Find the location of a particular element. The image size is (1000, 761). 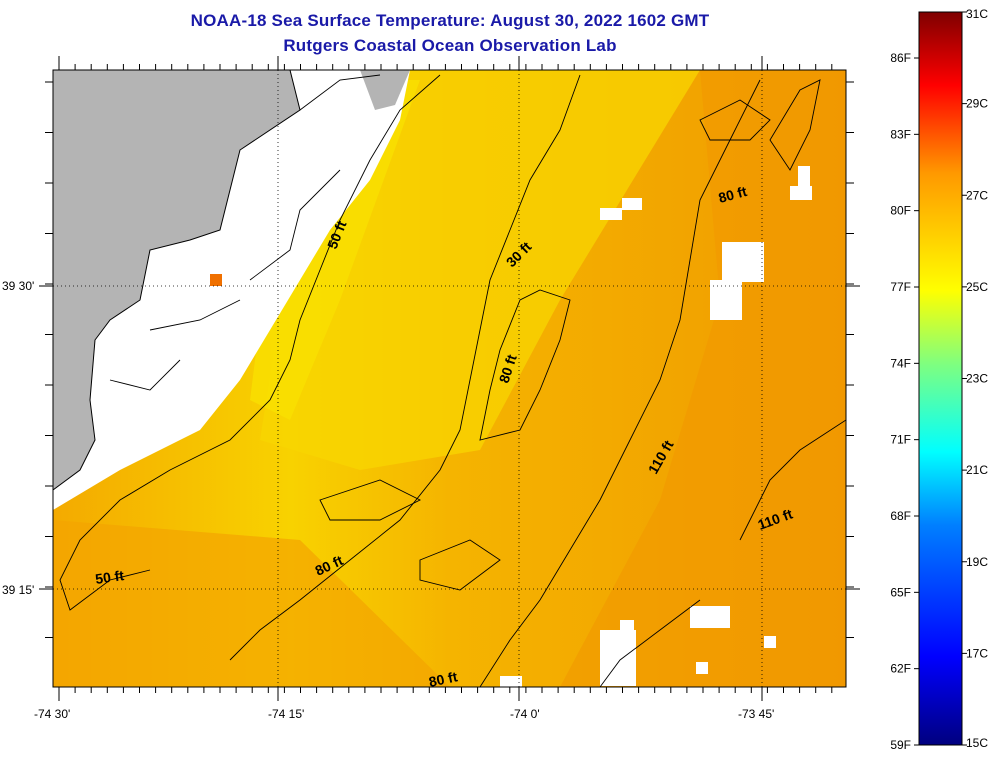

colorbar-label-c: 25C is located at coordinates (977, 287).